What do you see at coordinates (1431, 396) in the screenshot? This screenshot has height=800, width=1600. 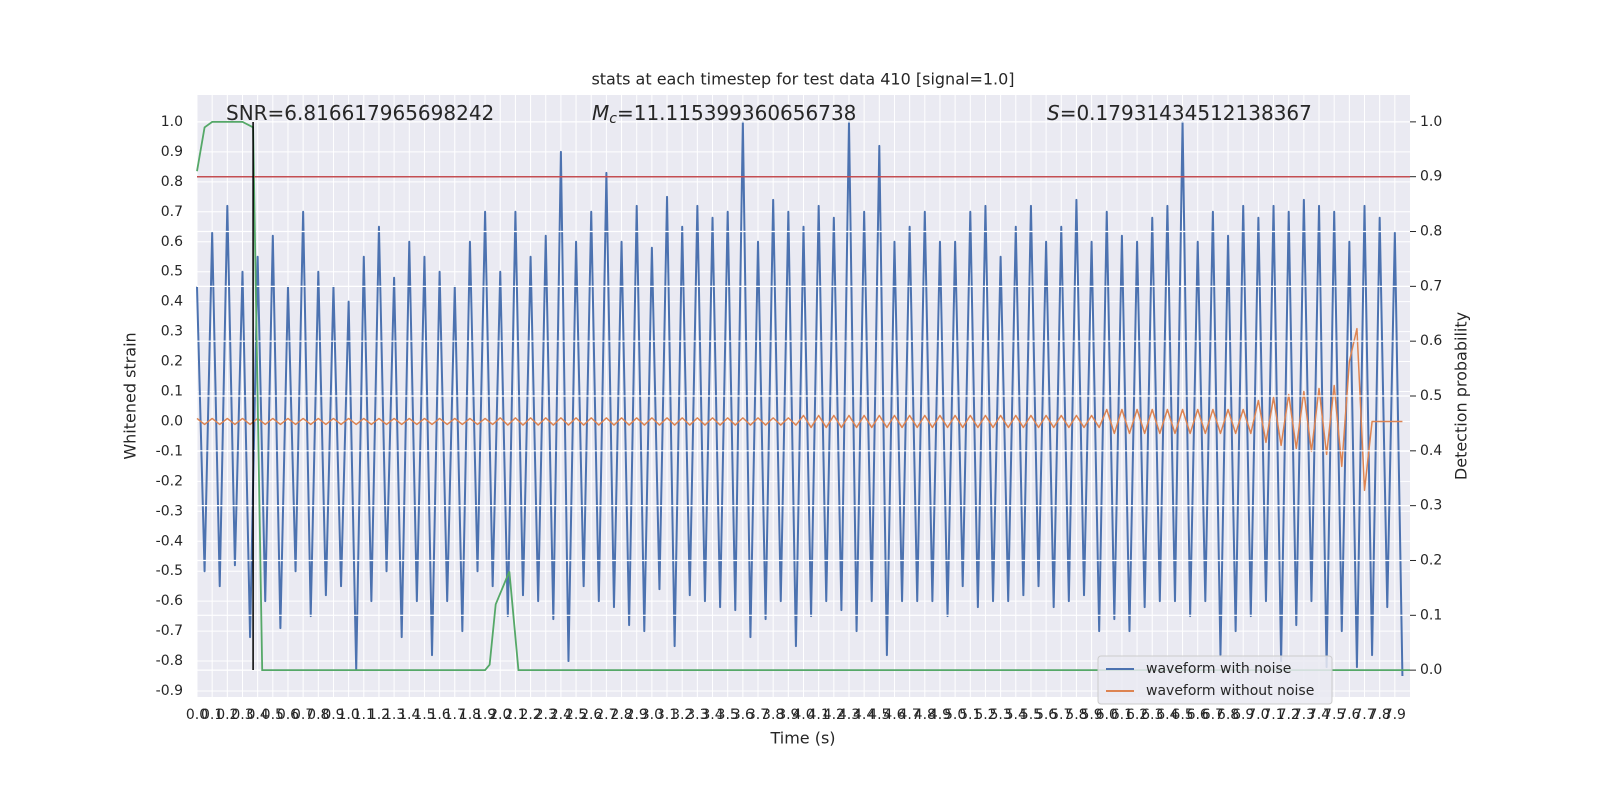 I see `y2-tick-label: 0.5` at bounding box center [1431, 396].